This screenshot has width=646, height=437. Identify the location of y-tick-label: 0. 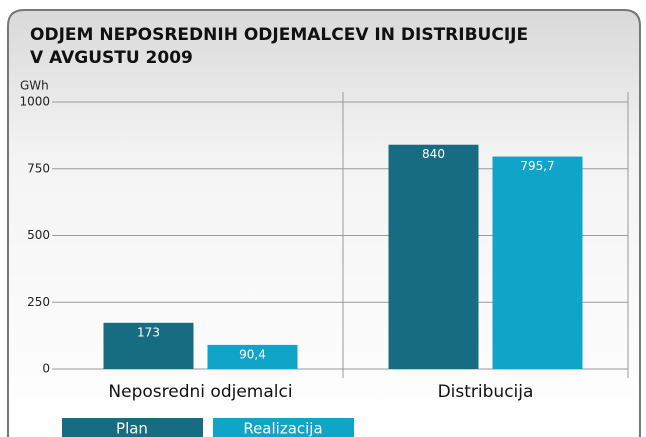
(46, 369).